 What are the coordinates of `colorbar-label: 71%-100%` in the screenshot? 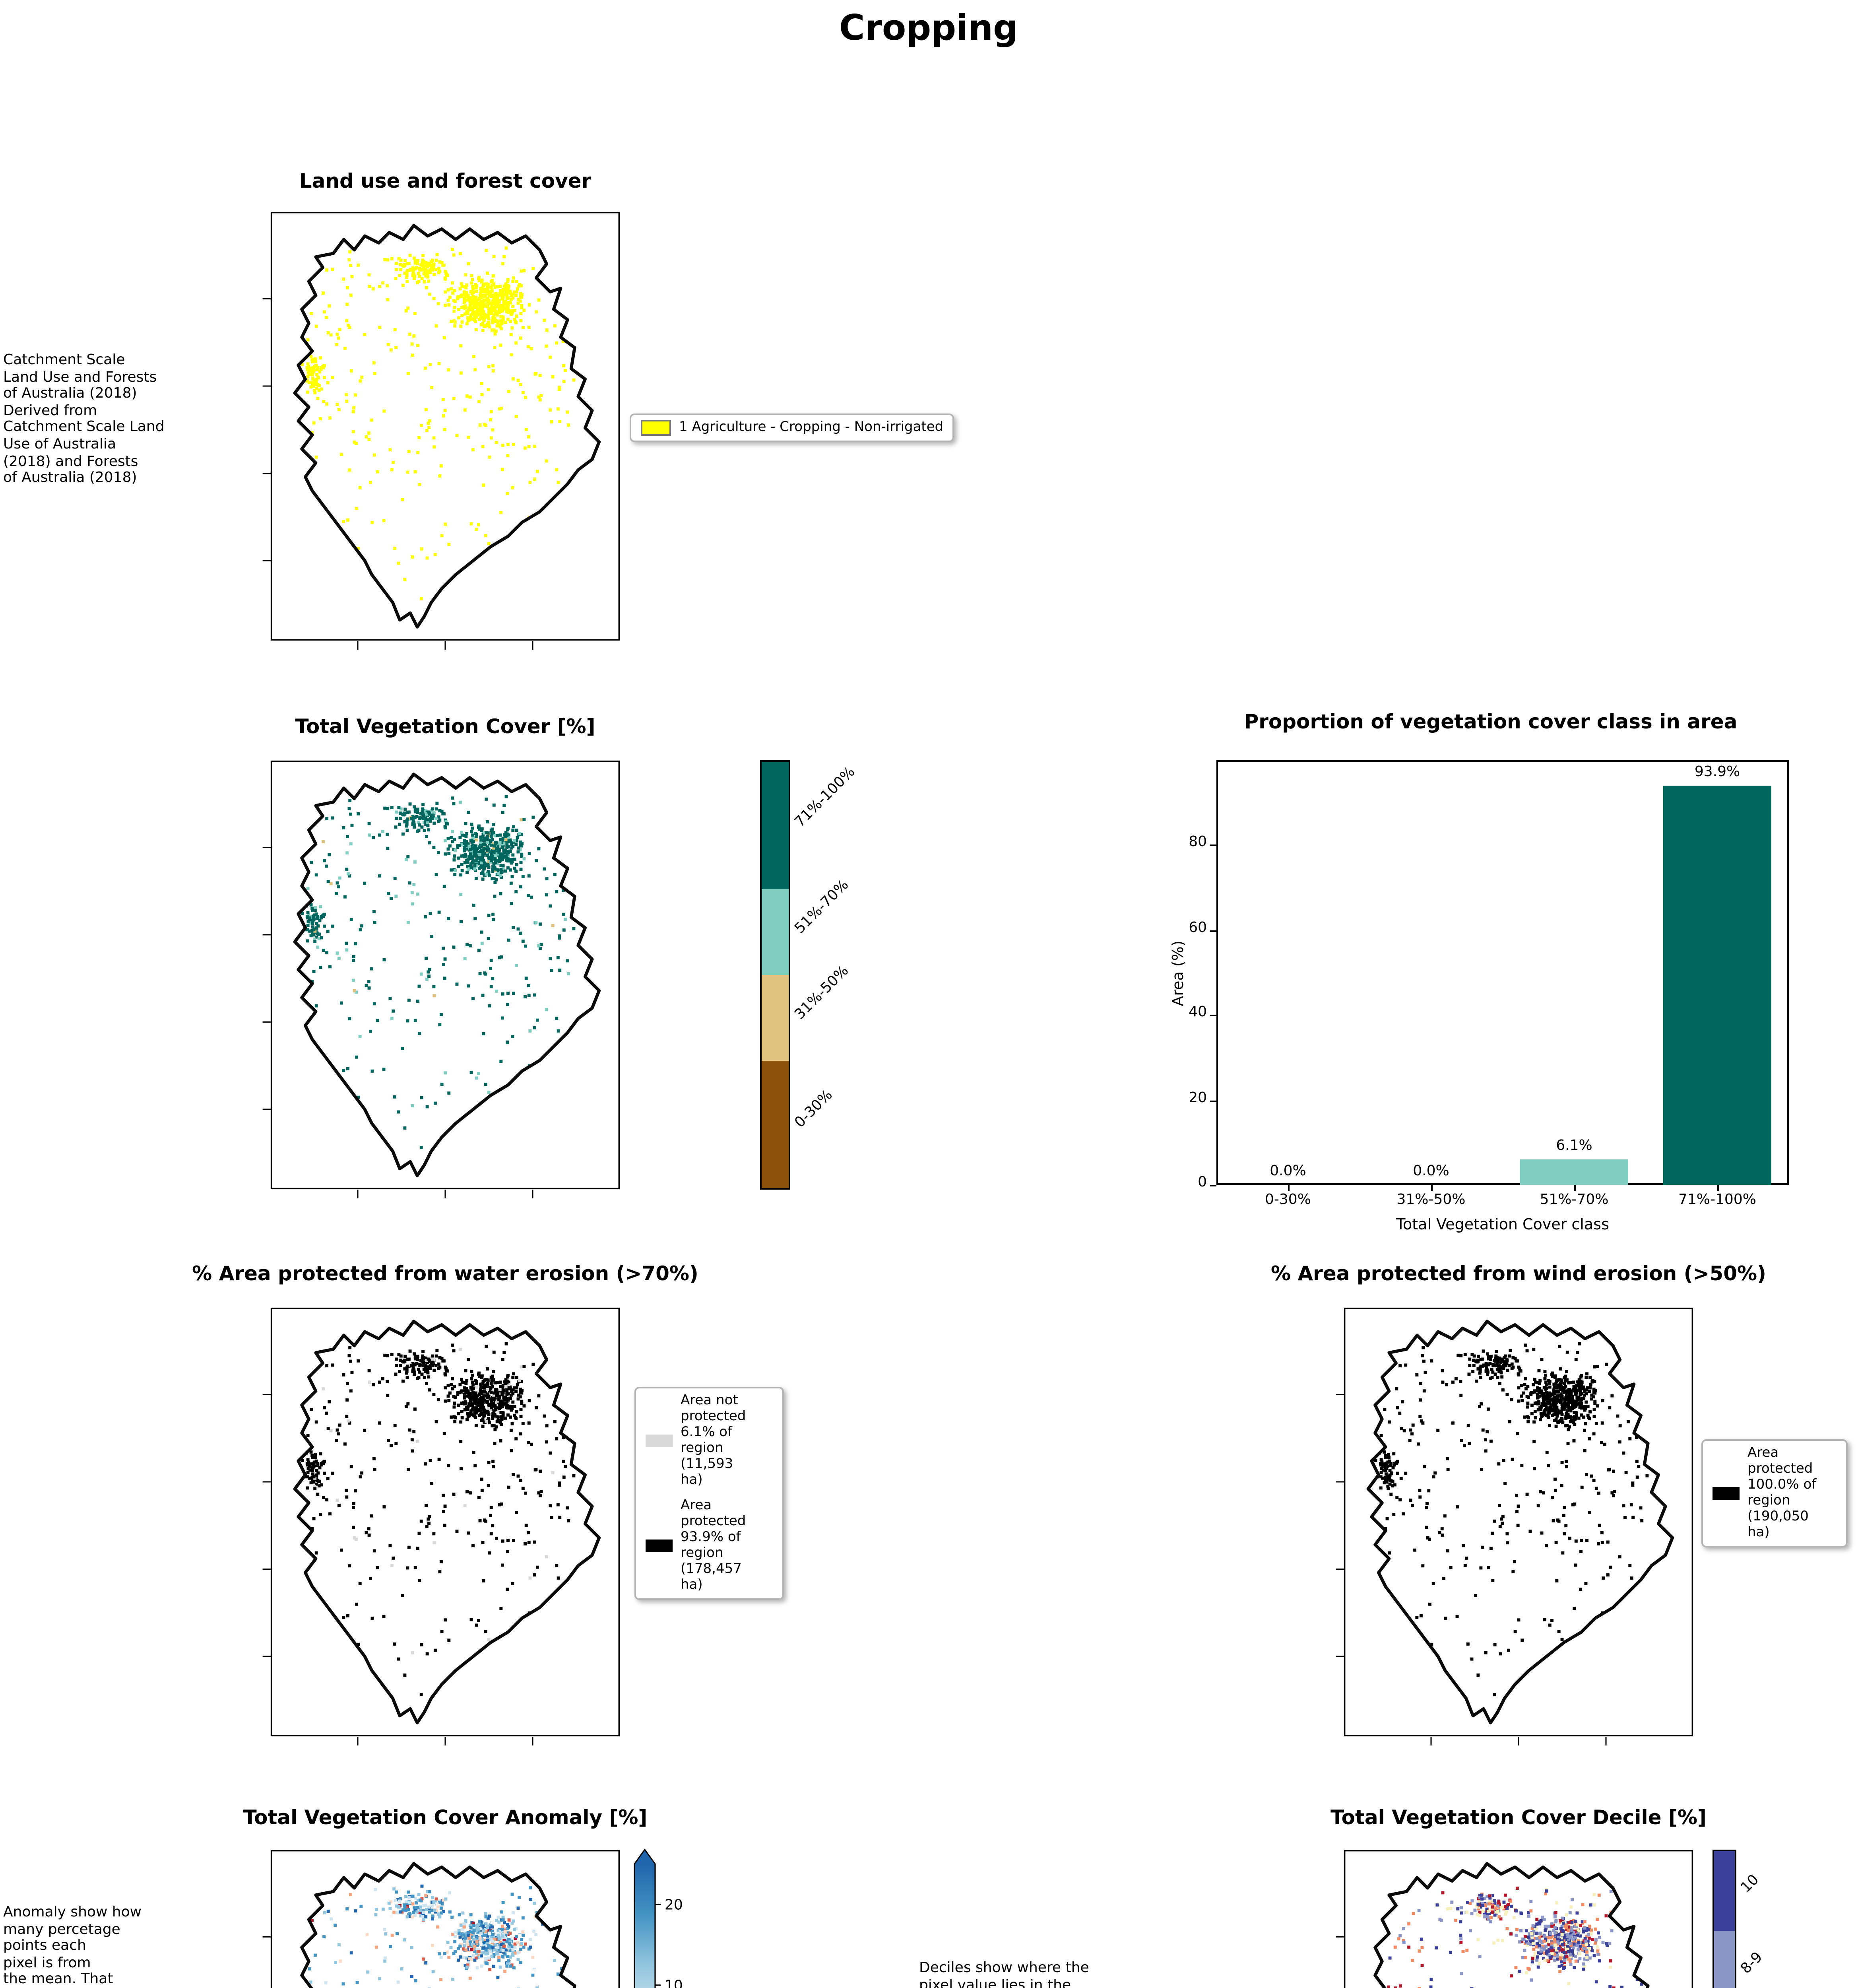 It's located at (825, 797).